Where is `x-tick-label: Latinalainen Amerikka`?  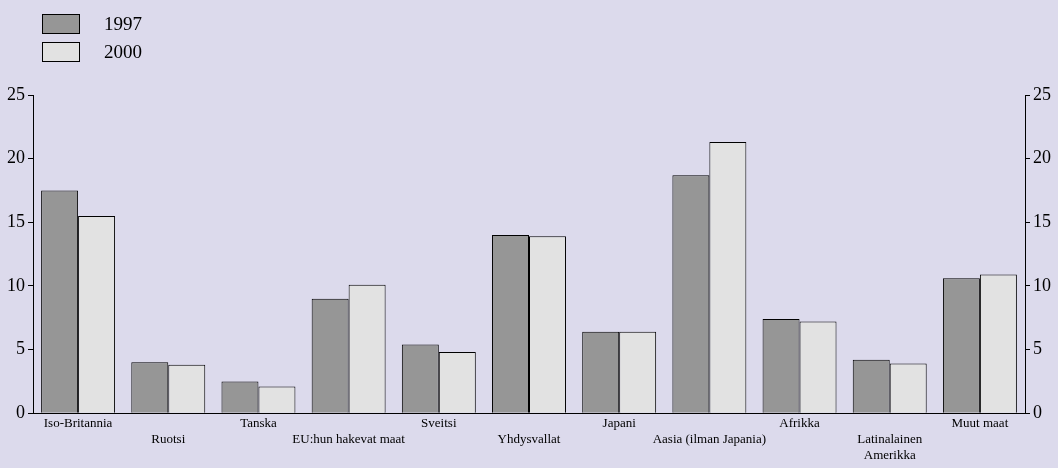 x-tick-label: Latinalainen Amerikka is located at coordinates (890, 446).